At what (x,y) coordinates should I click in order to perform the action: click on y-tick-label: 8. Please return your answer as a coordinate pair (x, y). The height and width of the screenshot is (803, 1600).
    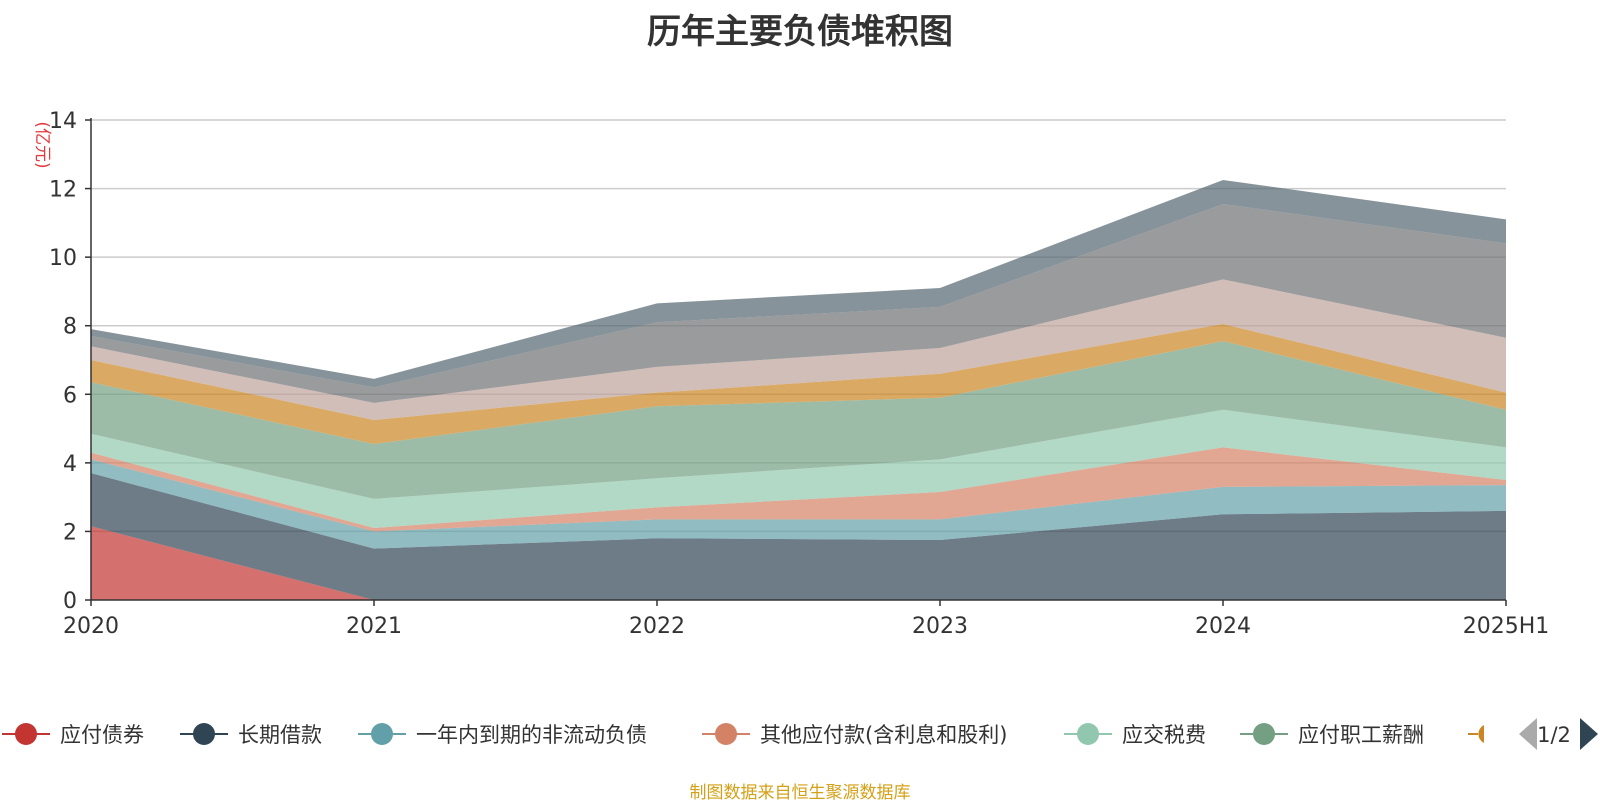
    Looking at the image, I should click on (70, 327).